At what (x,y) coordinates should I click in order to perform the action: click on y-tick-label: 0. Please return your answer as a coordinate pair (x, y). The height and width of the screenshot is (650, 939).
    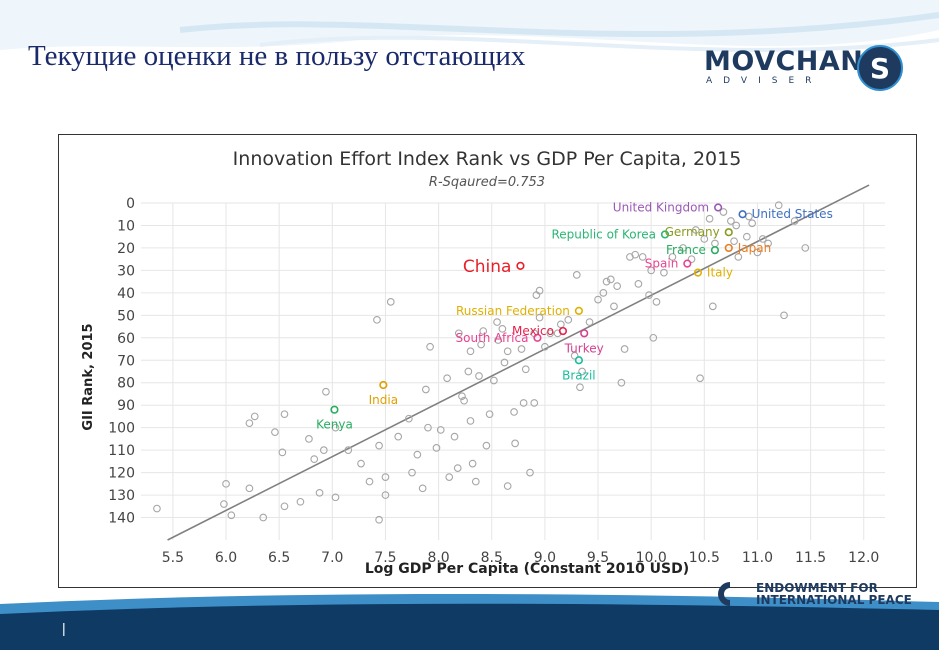
    Looking at the image, I should click on (130, 204).